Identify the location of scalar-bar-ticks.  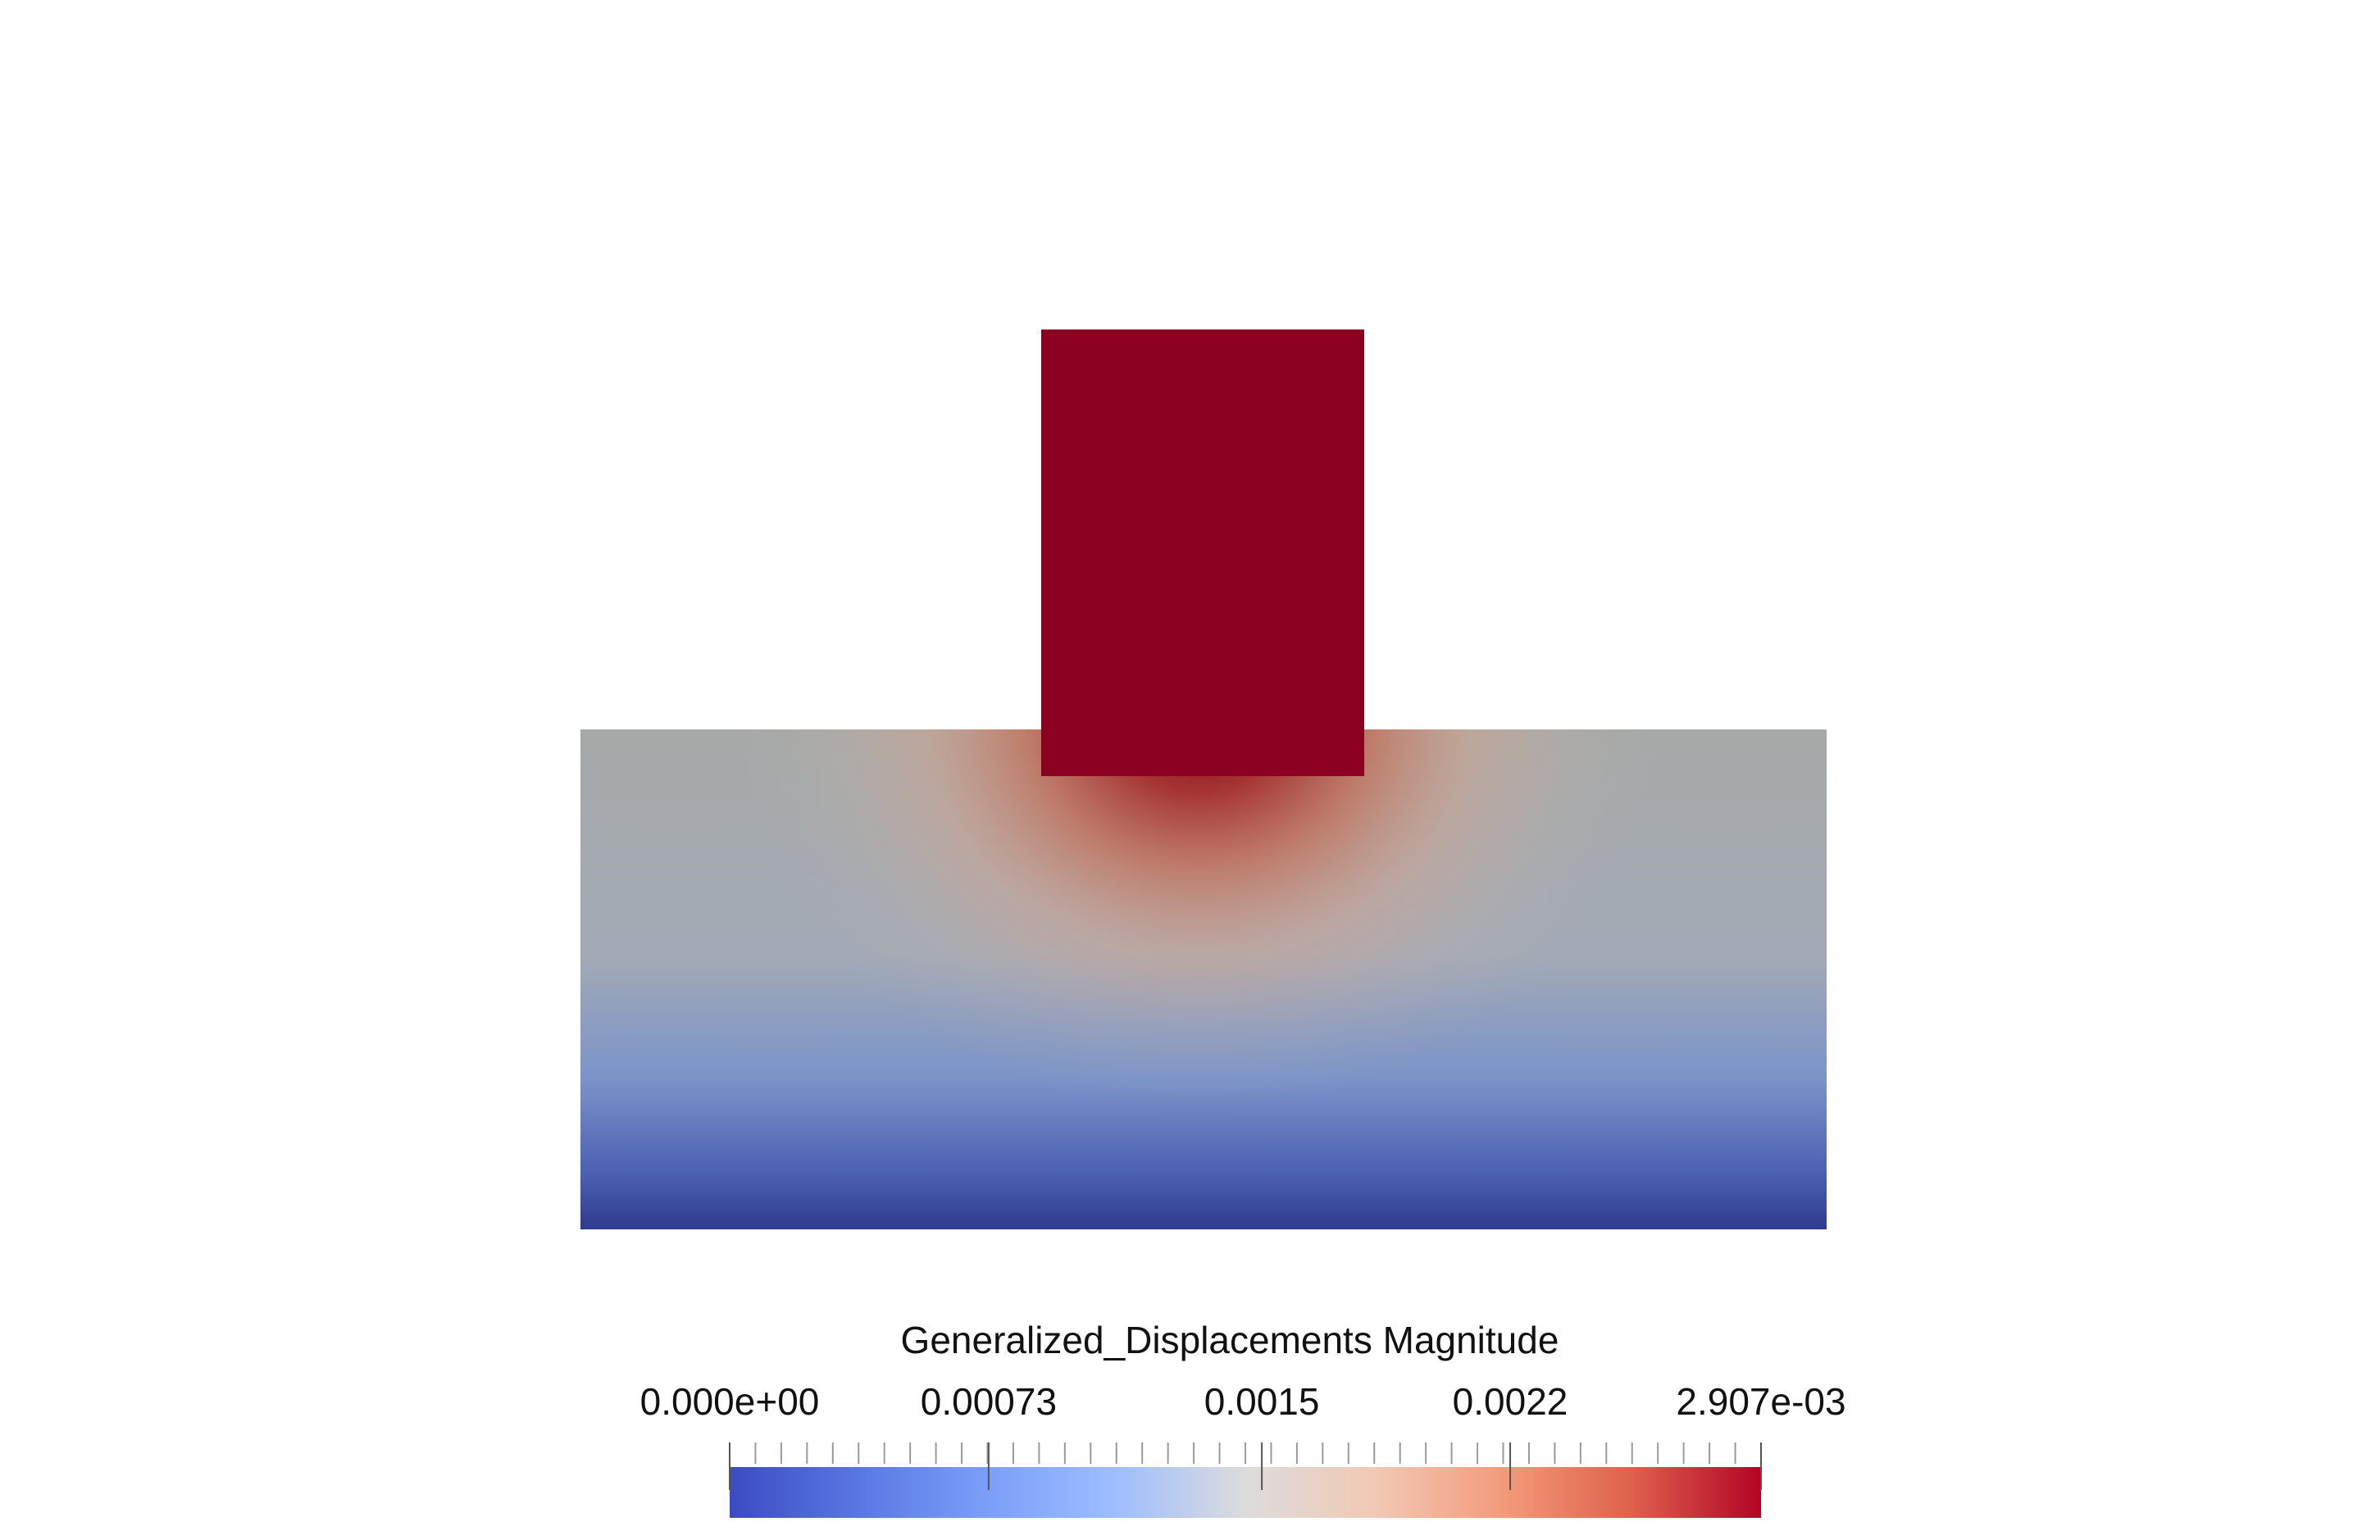
(1246, 1466).